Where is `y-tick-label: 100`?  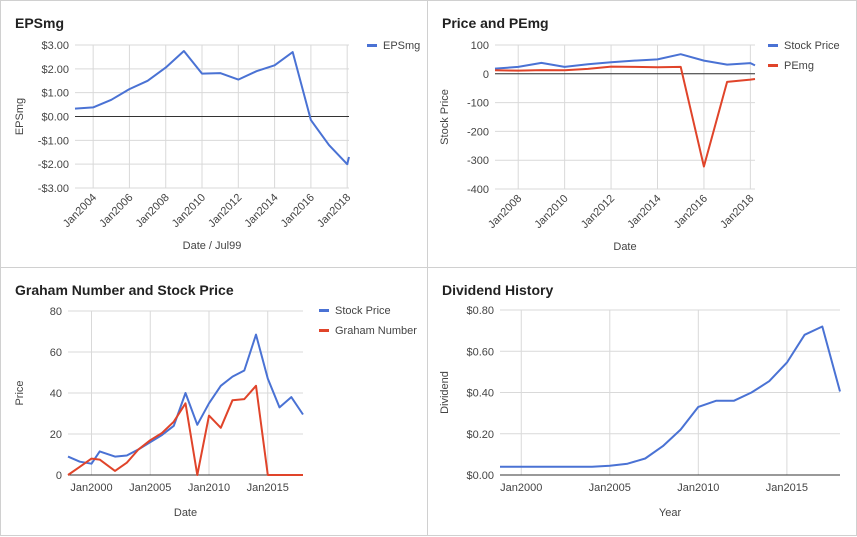
y-tick-label: 100 is located at coordinates (480, 46).